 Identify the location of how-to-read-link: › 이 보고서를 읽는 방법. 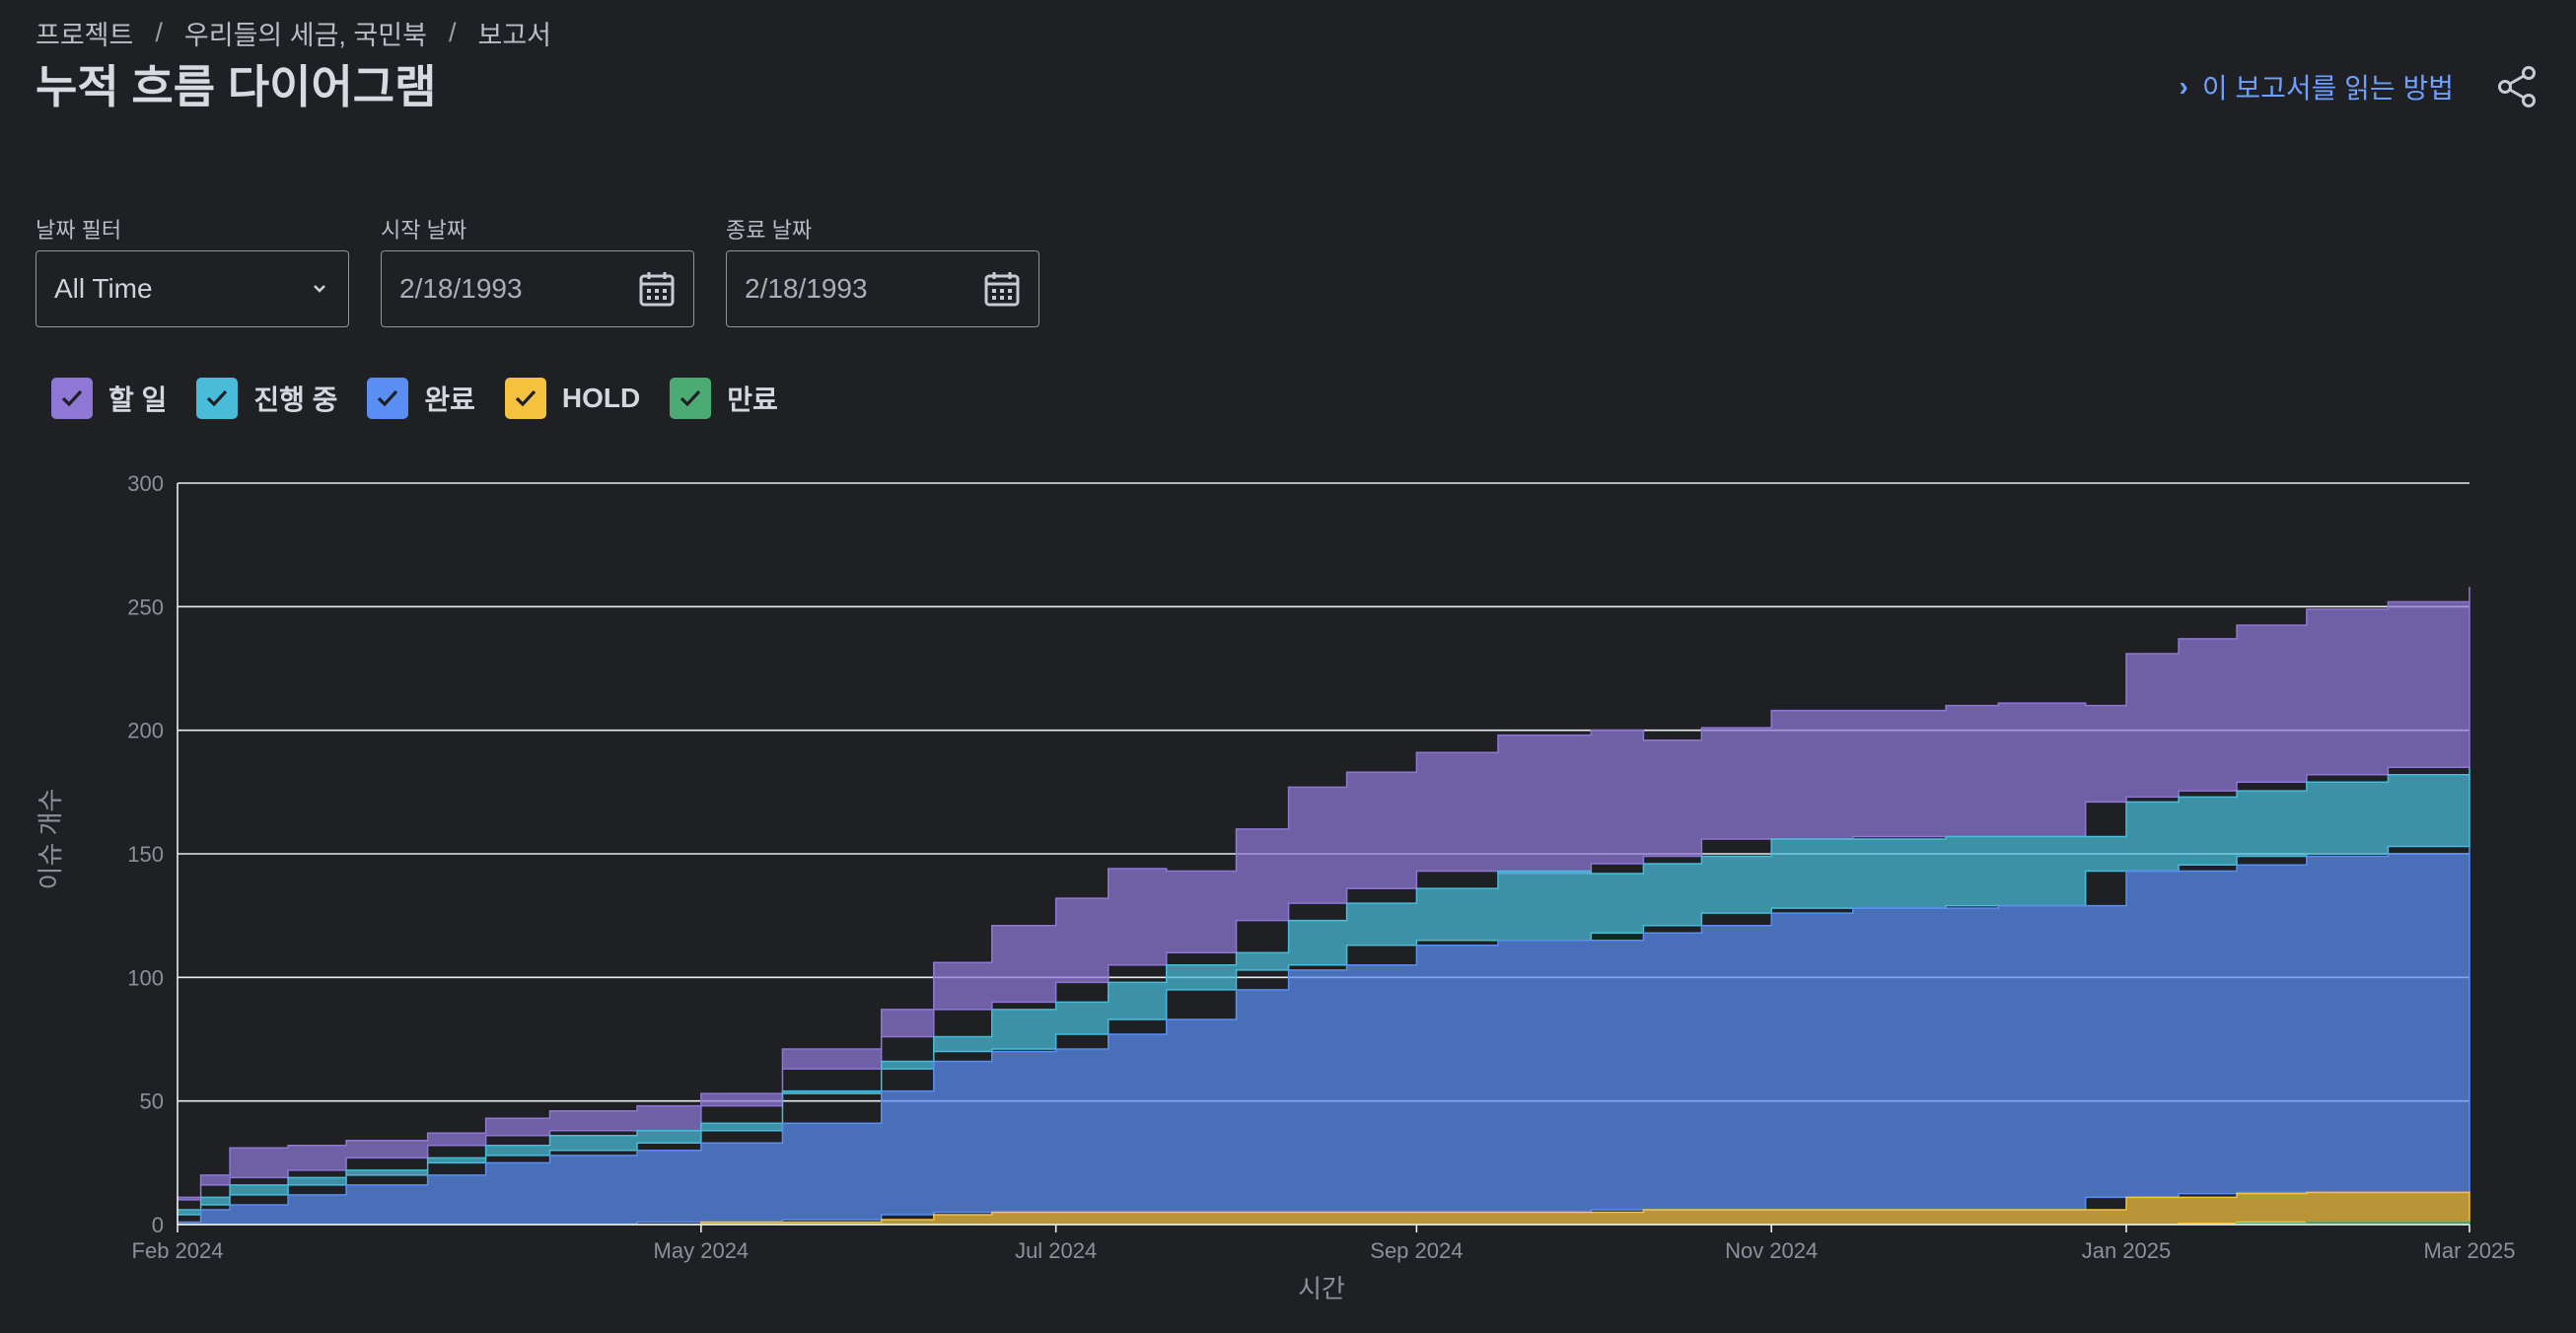
(2317, 86).